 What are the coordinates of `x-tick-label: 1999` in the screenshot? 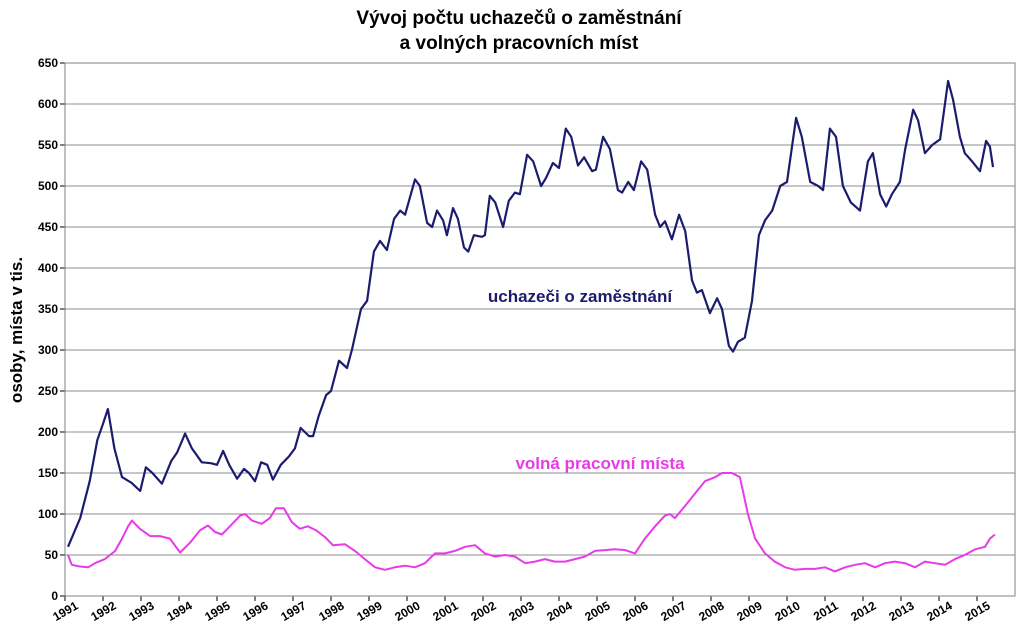 It's located at (369, 611).